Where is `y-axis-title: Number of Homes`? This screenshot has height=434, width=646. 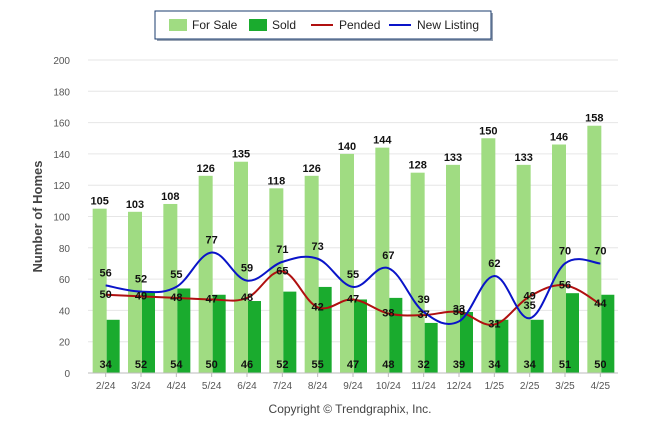
y-axis-title: Number of Homes is located at coordinates (37, 217).